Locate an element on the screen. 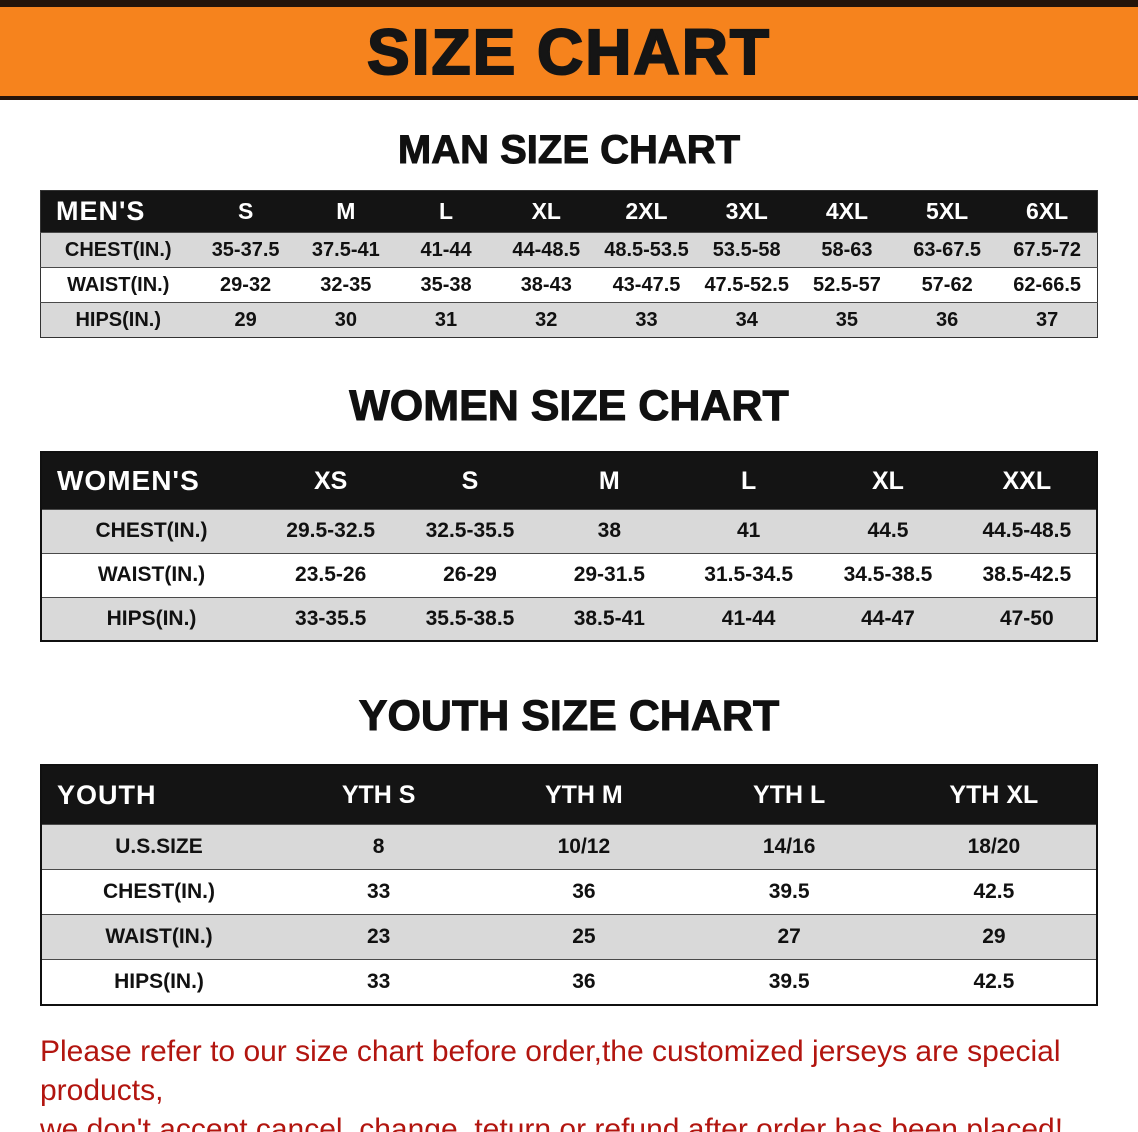  column-header-size: YTH M is located at coordinates (583, 794).